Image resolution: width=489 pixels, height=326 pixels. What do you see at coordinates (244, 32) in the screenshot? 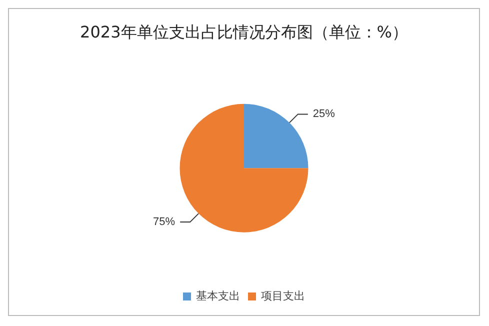
I see `chart-title: 2023年单位支出占比情况分布图（单位：%）` at bounding box center [244, 32].